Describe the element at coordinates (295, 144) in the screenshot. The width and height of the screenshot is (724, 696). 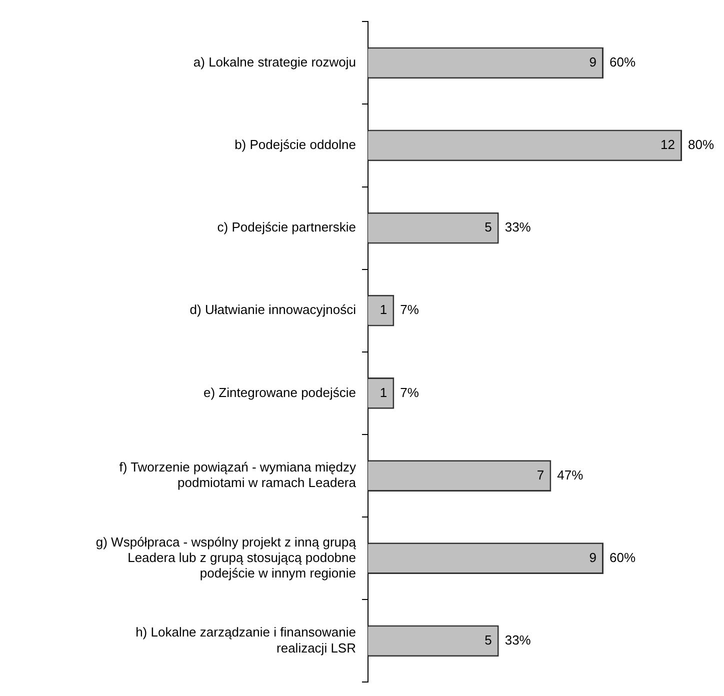
I see `y-tick-label: b) Podejście oddolne` at that location.